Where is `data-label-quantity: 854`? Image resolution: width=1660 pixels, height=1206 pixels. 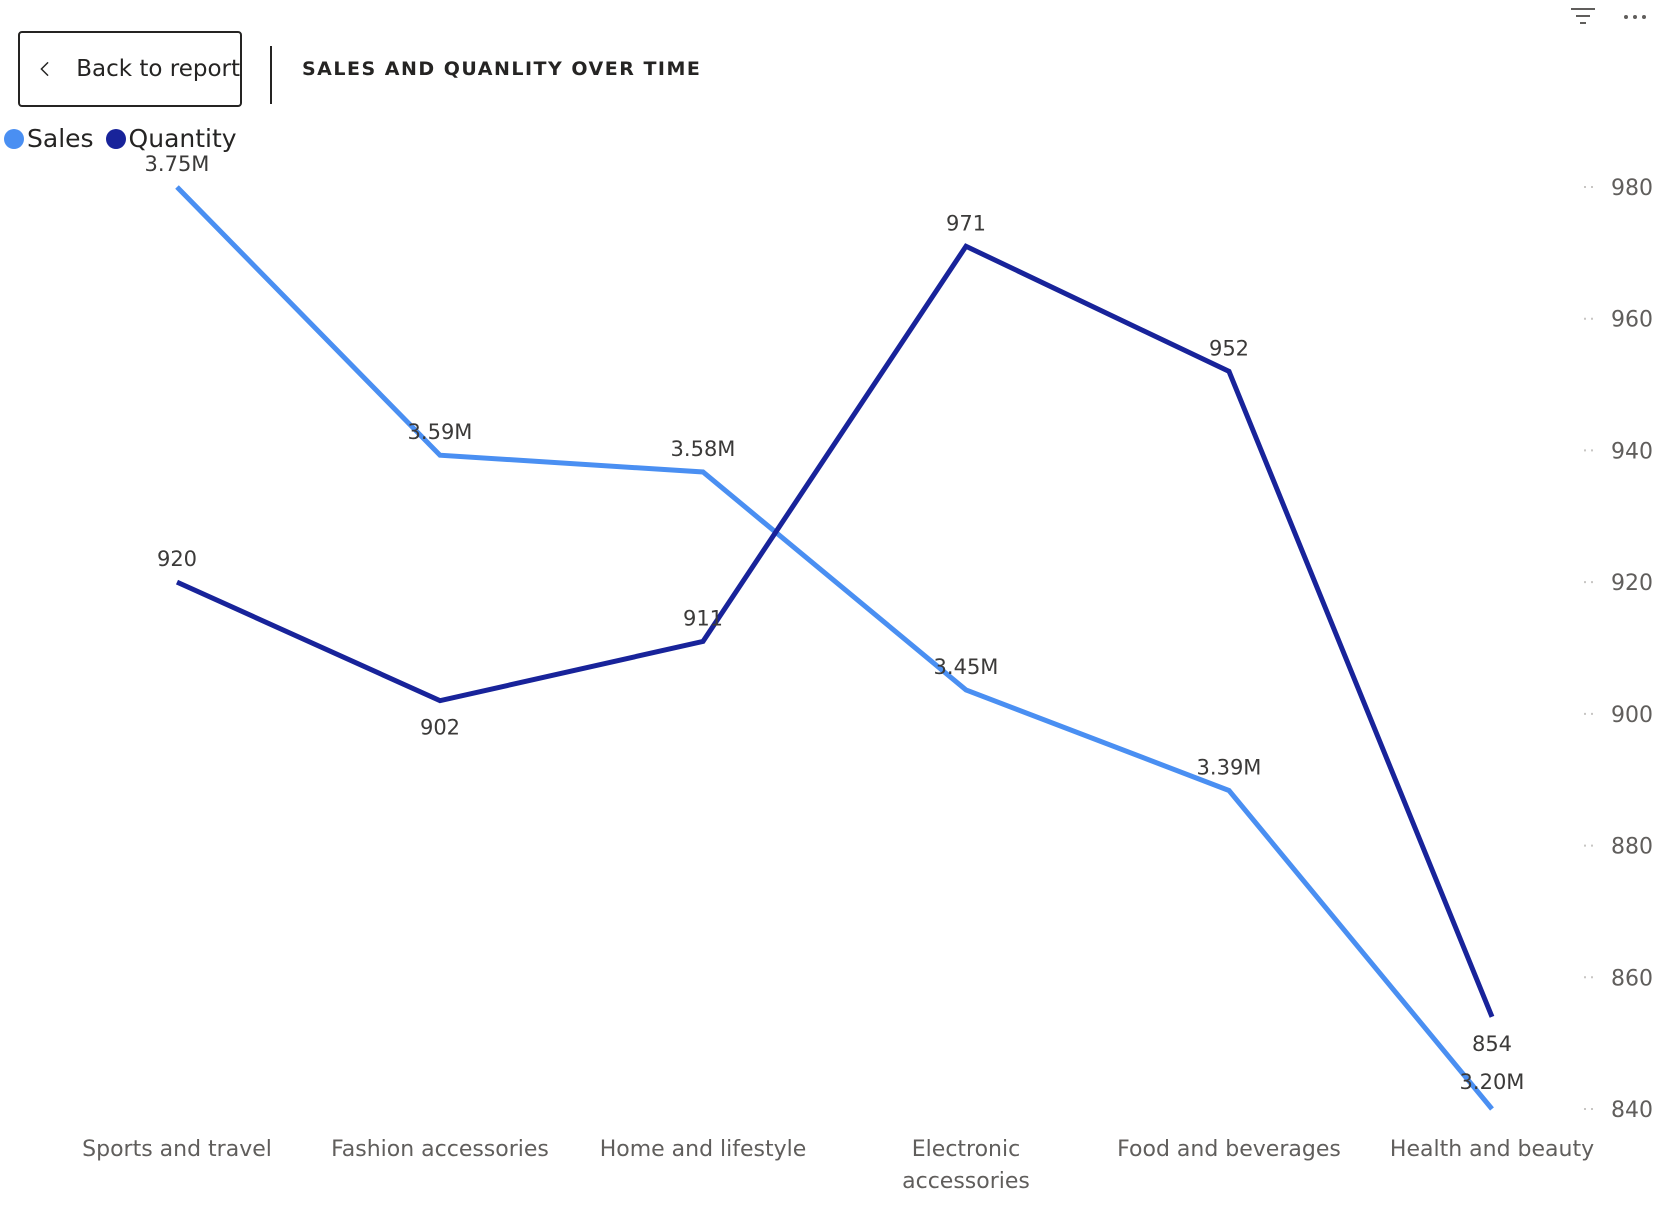 data-label-quantity: 854 is located at coordinates (1492, 1044).